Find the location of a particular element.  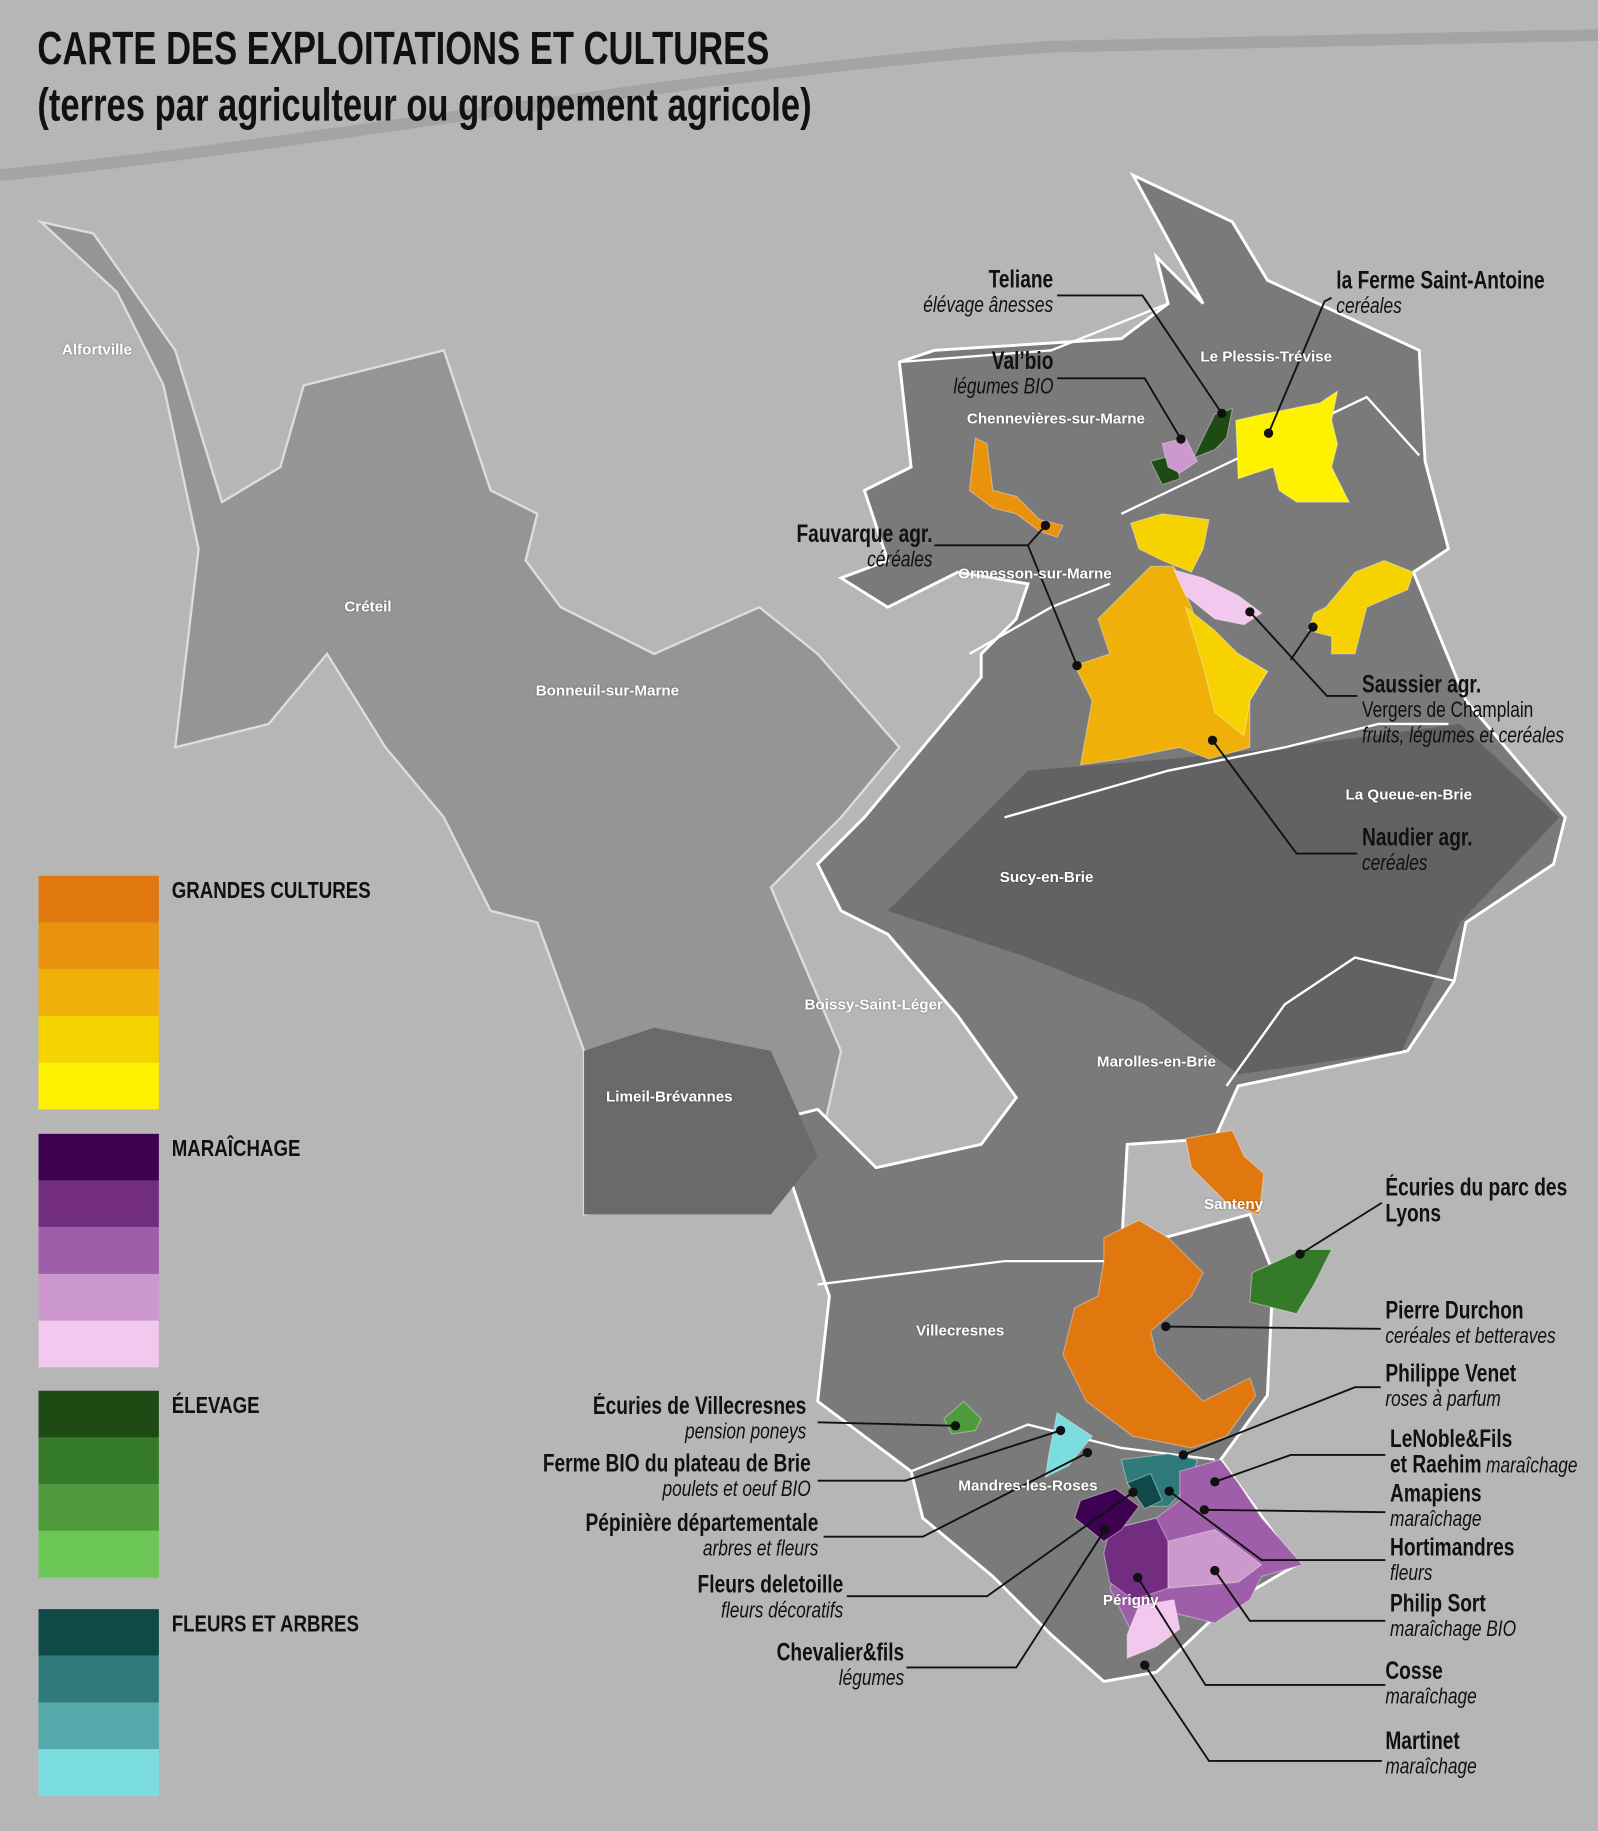

farm-callout: Philippe Venet roses à parfum is located at coordinates (1450, 1387).